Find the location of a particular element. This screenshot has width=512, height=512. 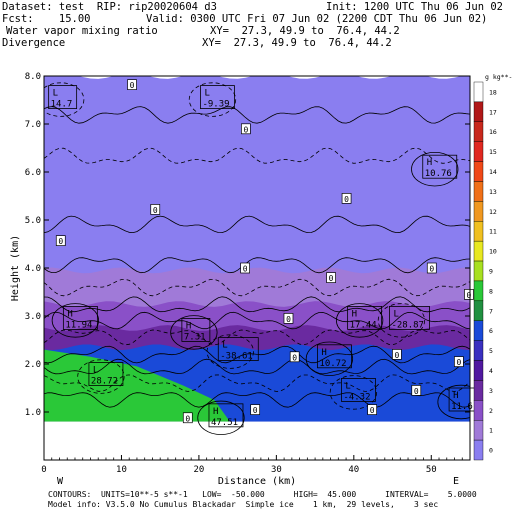

x-tick-label: 40 is located at coordinates (353, 470).